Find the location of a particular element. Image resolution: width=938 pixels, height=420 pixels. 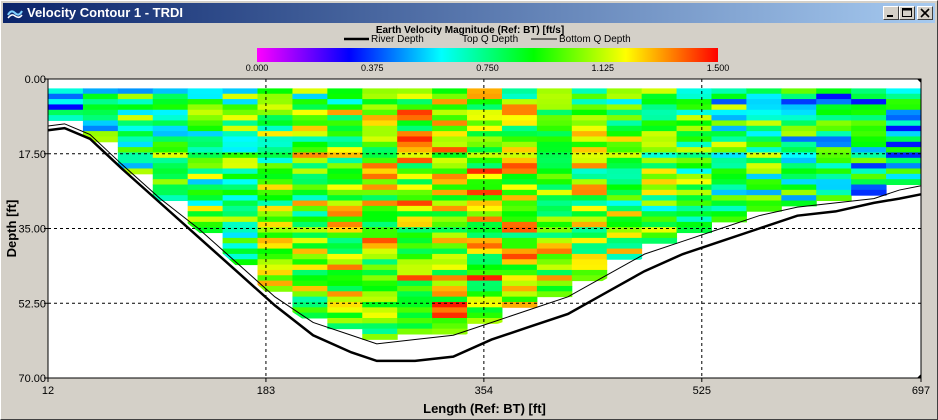

y-tick-label: 0.00 is located at coordinates (35, 80).